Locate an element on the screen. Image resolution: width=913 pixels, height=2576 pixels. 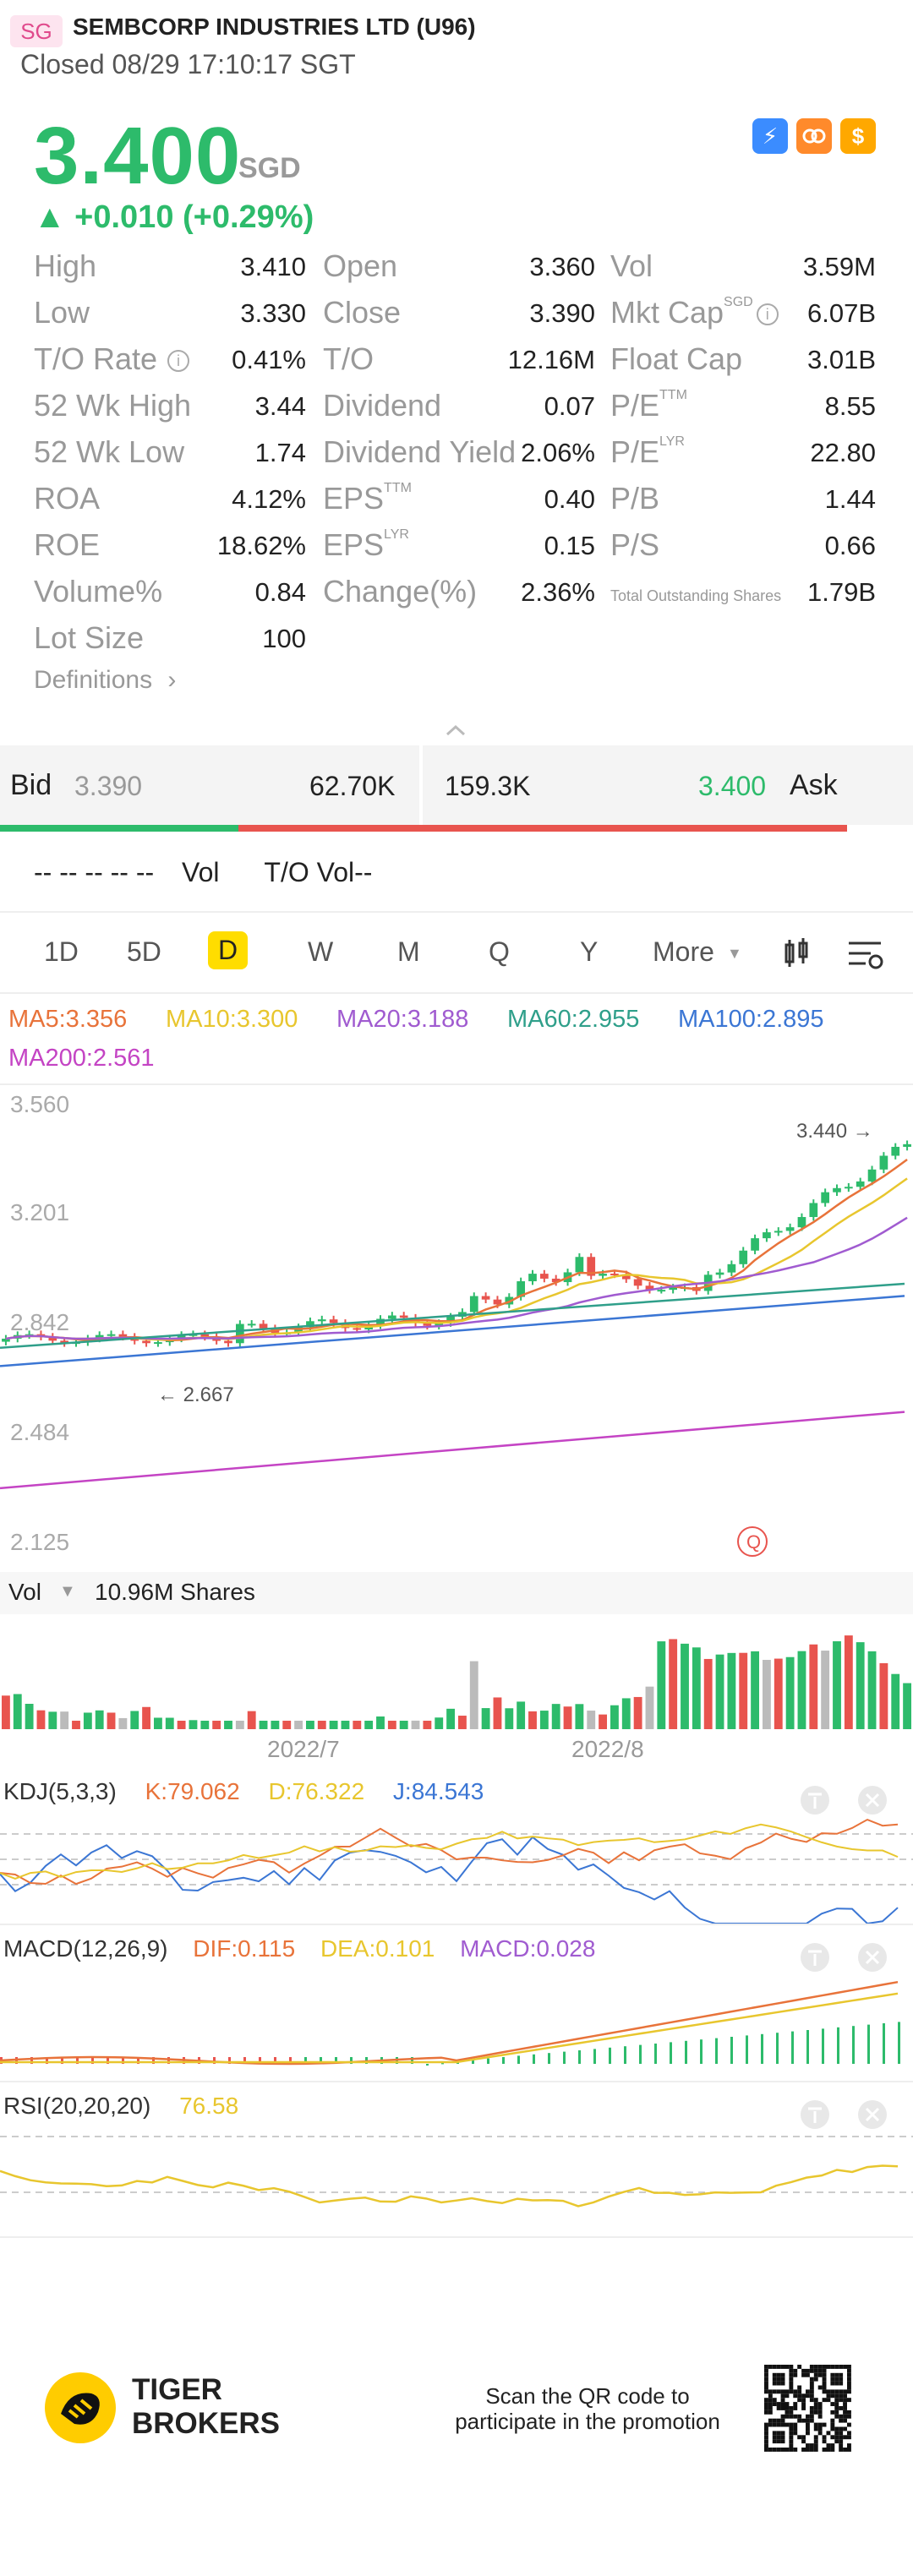
tab-period-y: Y is located at coordinates (590, 952).